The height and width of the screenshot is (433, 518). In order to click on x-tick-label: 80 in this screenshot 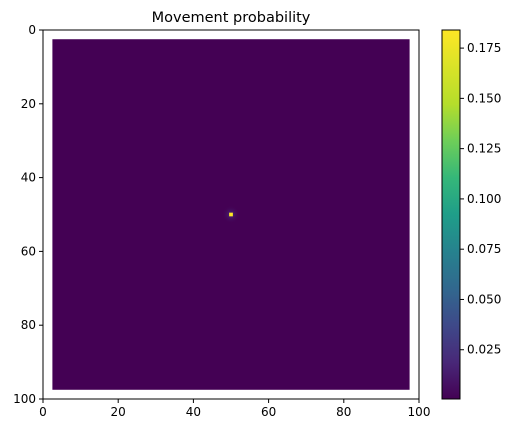, I will do `click(343, 412)`.